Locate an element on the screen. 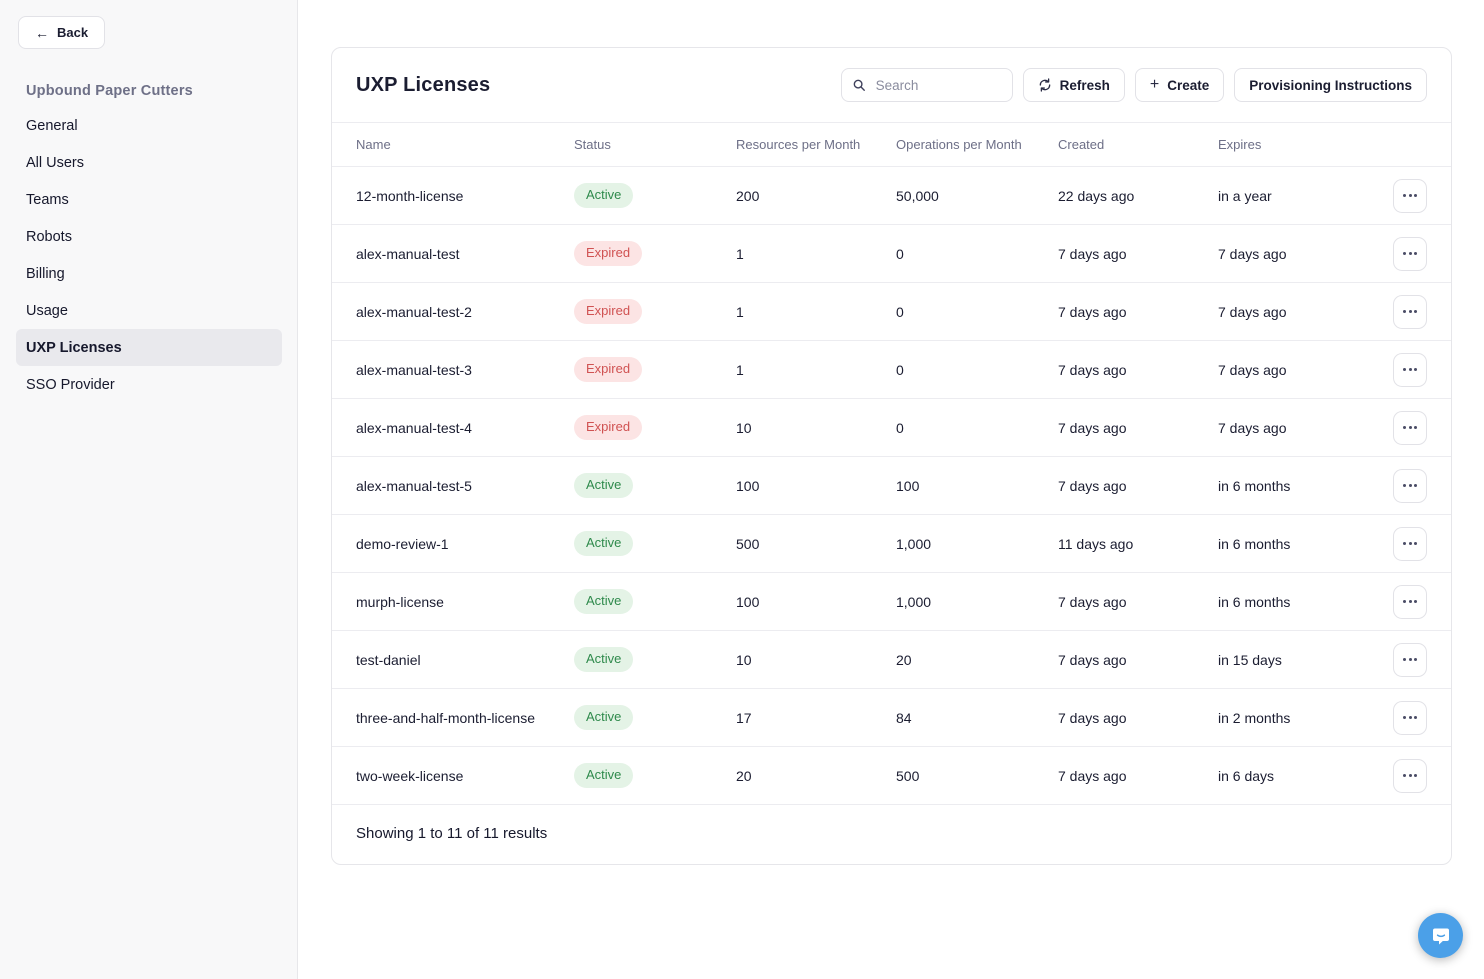  license-name: alex-manual-test-2 is located at coordinates (414, 311).